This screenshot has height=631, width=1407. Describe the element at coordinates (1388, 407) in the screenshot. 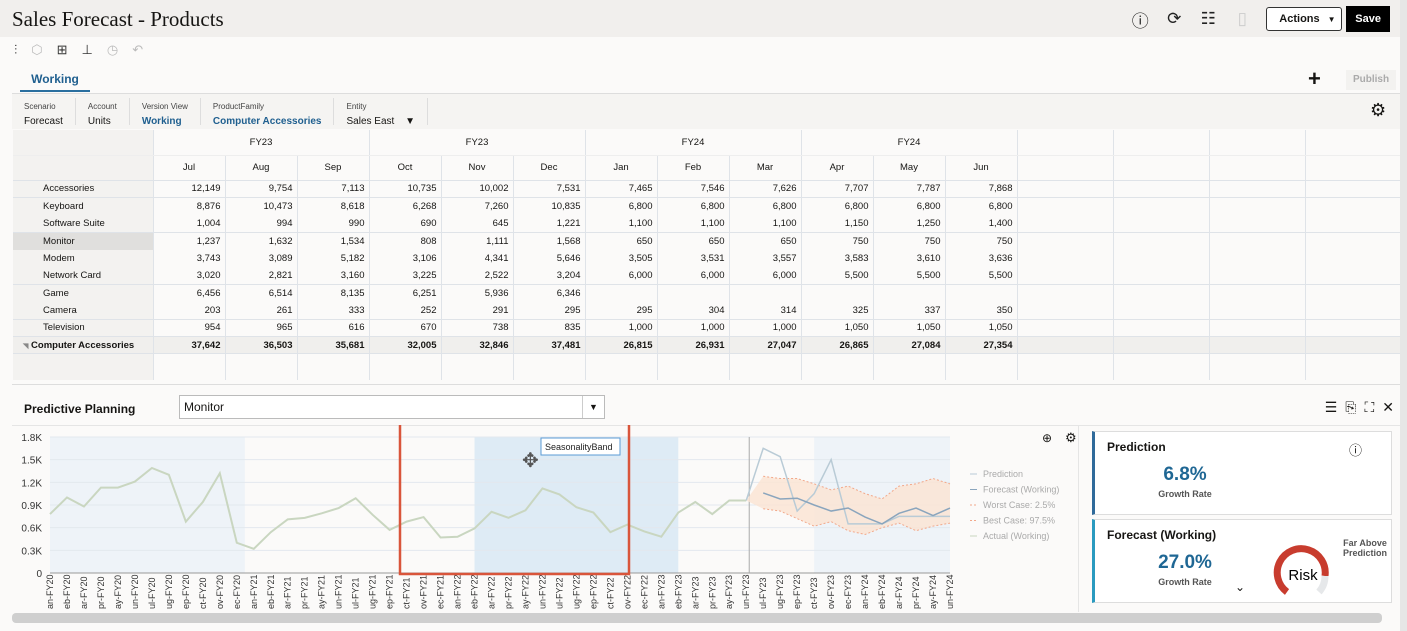

I see `close-icon: ✕` at that location.